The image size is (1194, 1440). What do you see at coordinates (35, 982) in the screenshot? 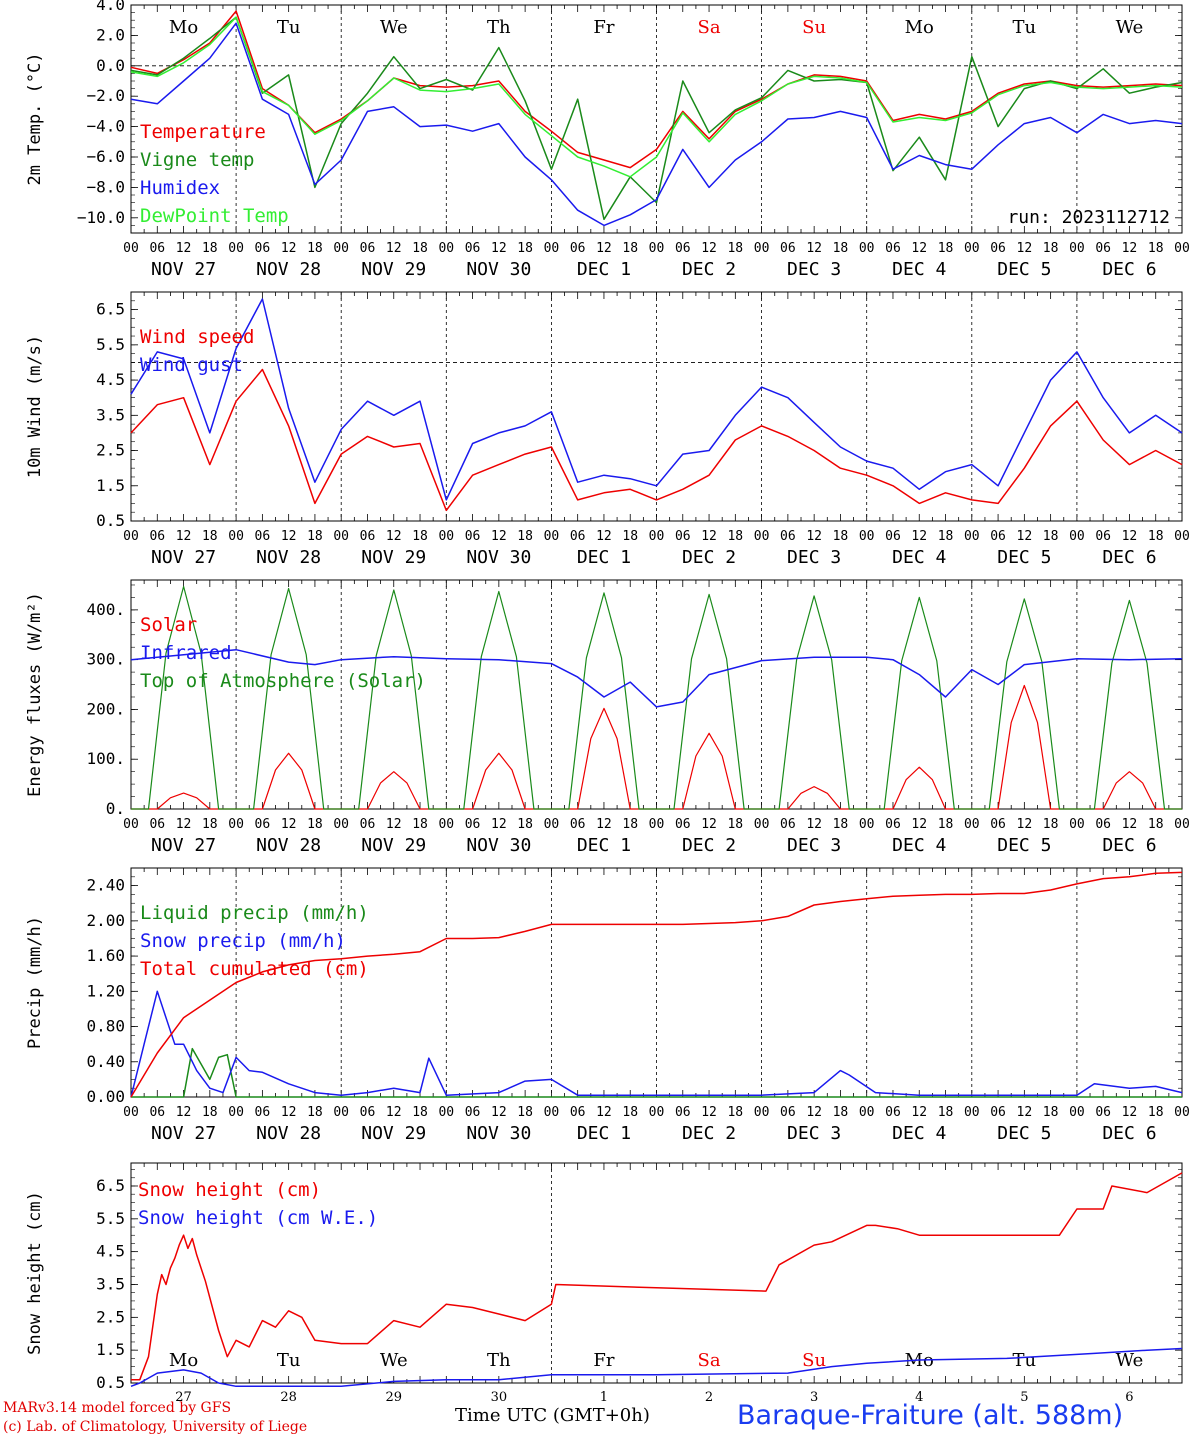
I see `precip-y-axis-label: Precip (mm/h)` at bounding box center [35, 982].